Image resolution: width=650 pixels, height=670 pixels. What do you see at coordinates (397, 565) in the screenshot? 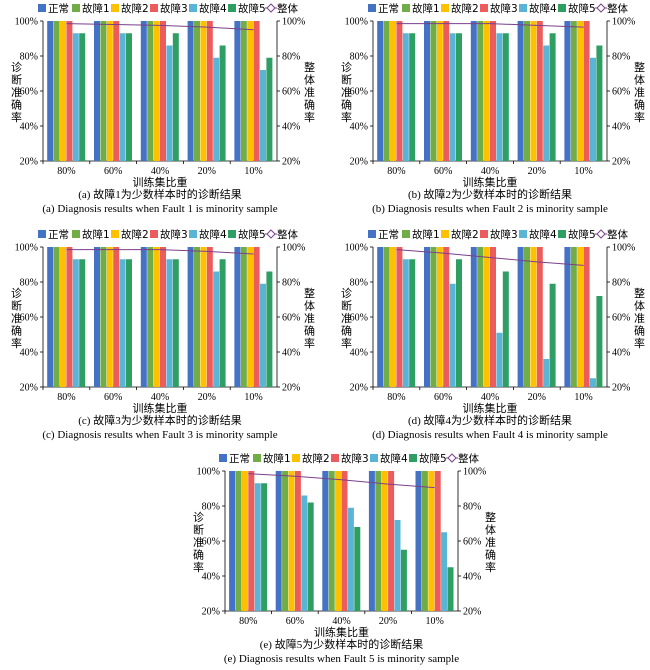
I see `bar-故障4-20%` at bounding box center [397, 565].